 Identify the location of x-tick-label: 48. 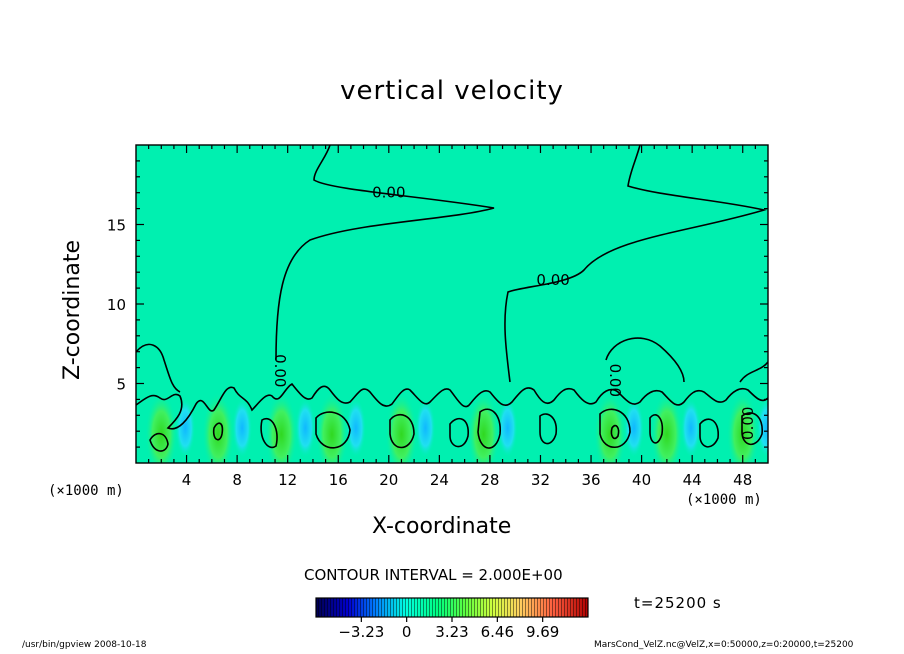
(742, 480).